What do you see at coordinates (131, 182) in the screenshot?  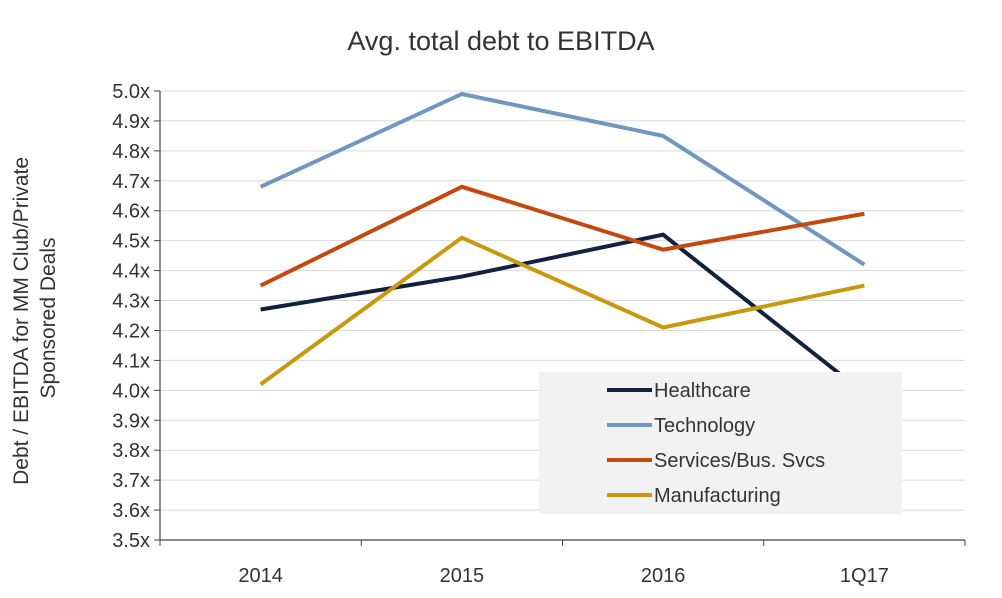 I see `y-tick-label: 4.7x` at bounding box center [131, 182].